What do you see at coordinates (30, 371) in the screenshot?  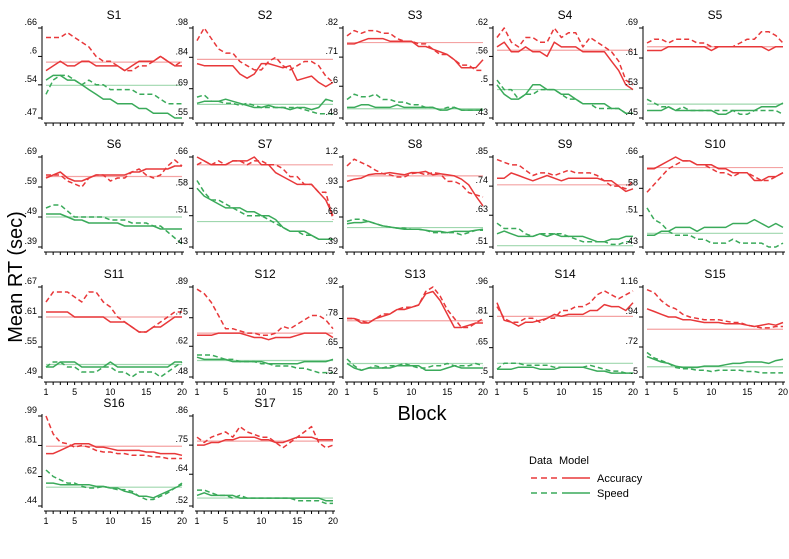 I see `y-tick-label: .49` at bounding box center [30, 371].